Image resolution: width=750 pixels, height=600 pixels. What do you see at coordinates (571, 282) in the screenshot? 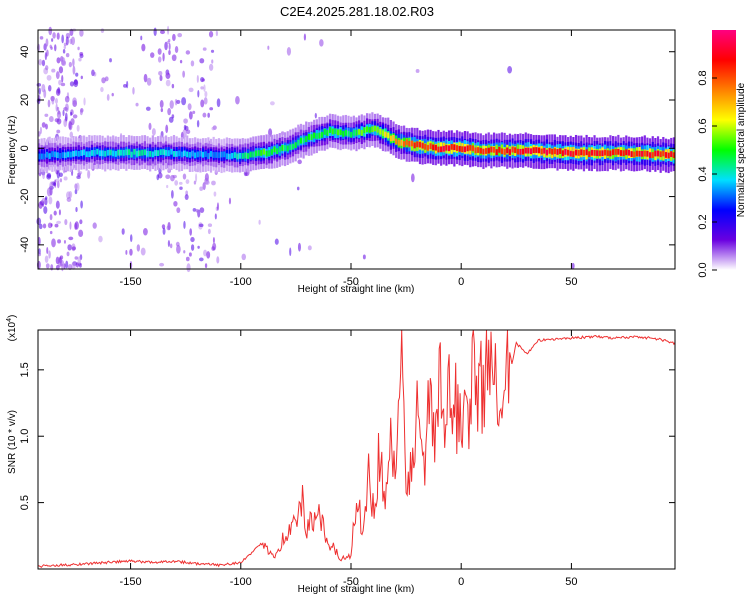
I see `spectrogram-xtick-label: 50` at bounding box center [571, 282].